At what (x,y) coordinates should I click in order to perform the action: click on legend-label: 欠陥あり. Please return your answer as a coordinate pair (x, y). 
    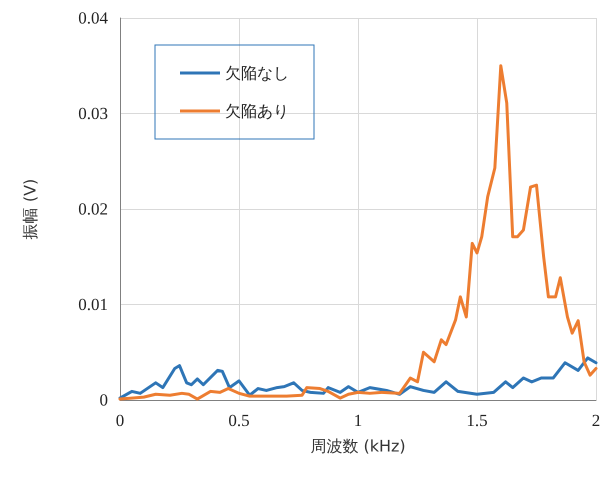
    Looking at the image, I should click on (257, 111).